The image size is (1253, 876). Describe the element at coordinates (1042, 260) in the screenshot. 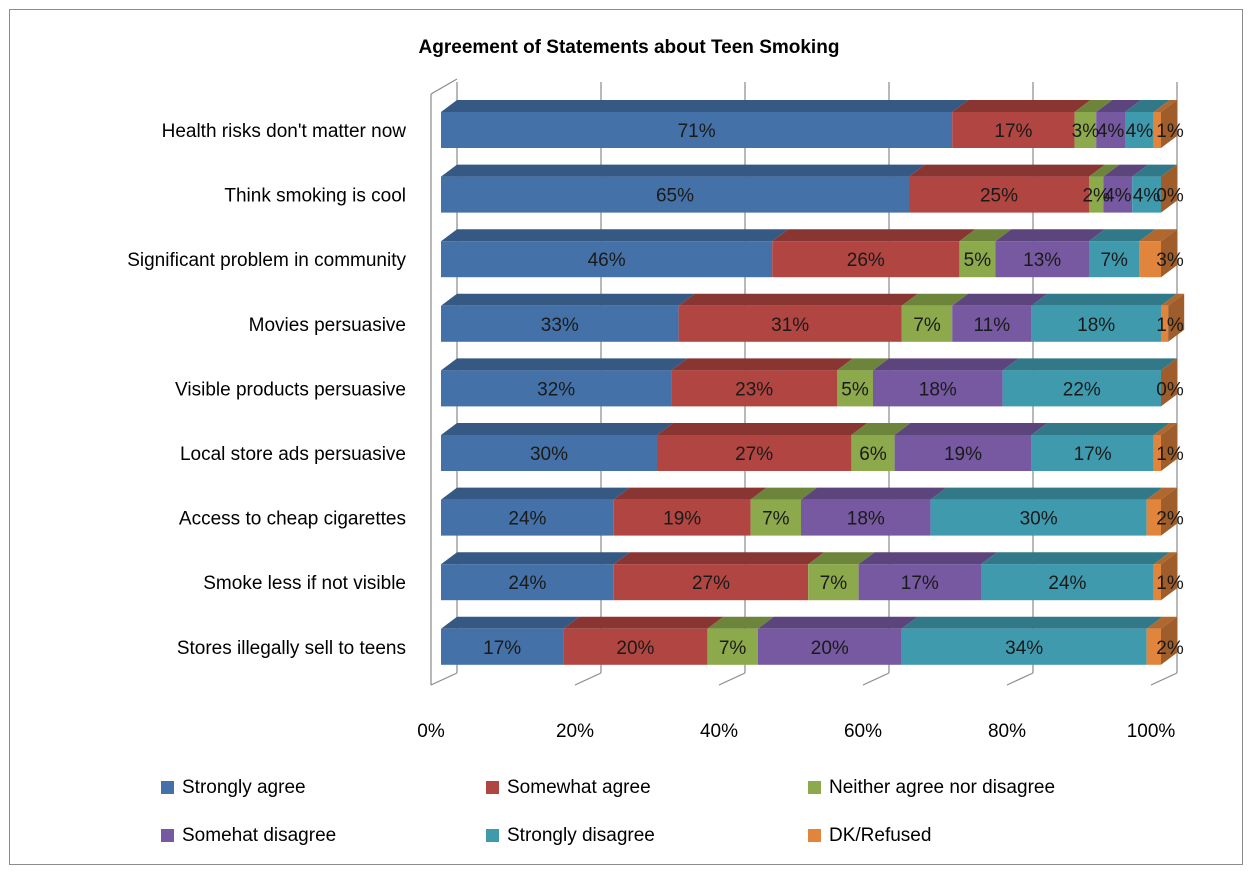

I see `data-label: 13%` at that location.